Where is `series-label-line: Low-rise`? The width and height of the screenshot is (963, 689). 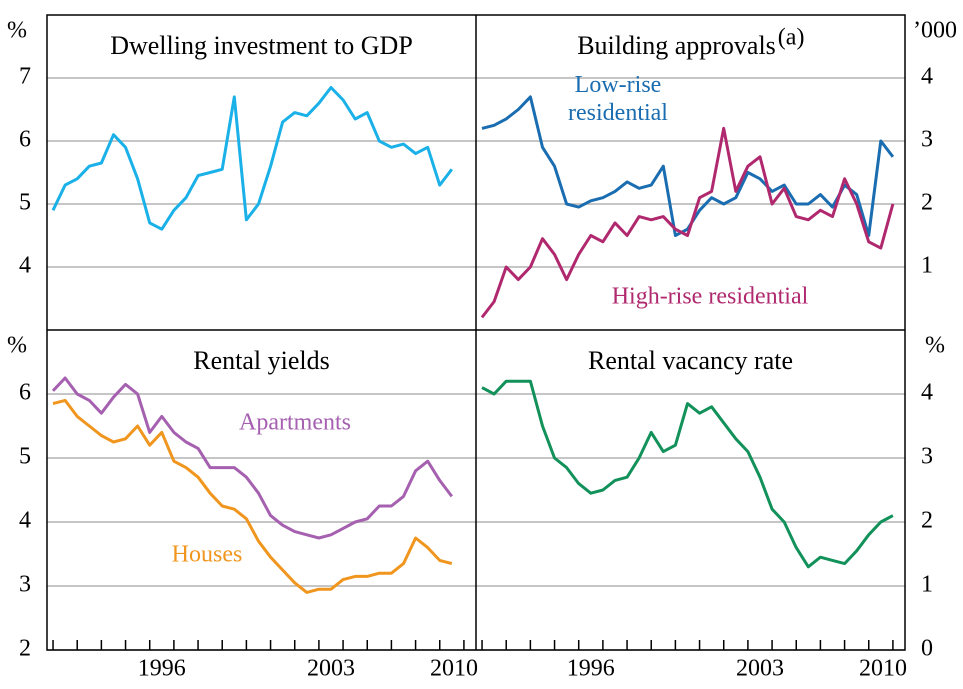
series-label-line: Low-rise is located at coordinates (618, 85).